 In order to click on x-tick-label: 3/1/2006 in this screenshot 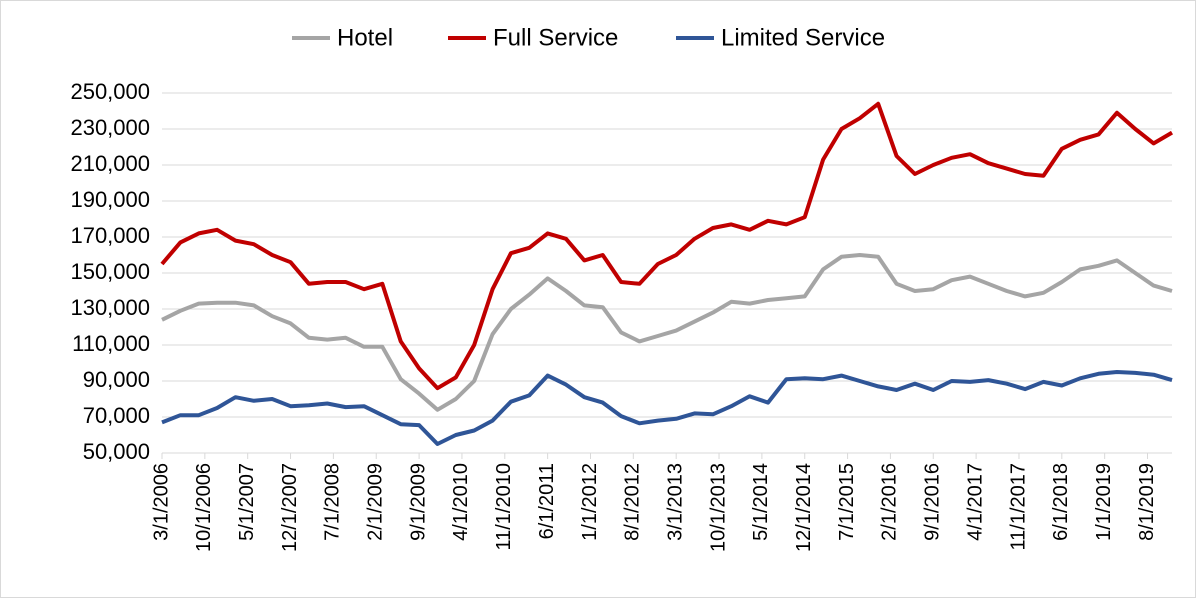, I will do `click(161, 502)`.